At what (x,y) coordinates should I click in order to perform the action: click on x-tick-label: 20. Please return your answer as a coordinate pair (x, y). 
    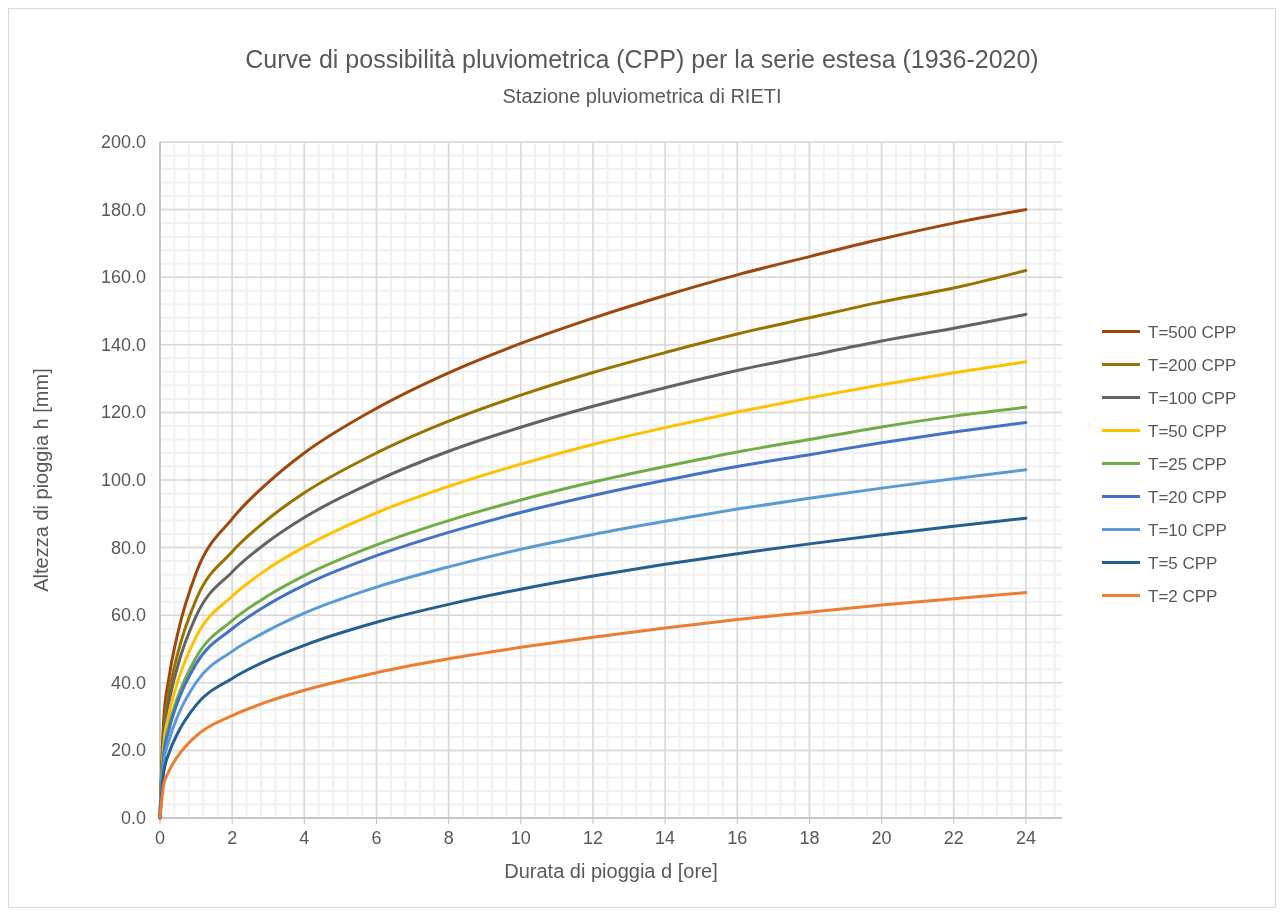
    Looking at the image, I should click on (881, 838).